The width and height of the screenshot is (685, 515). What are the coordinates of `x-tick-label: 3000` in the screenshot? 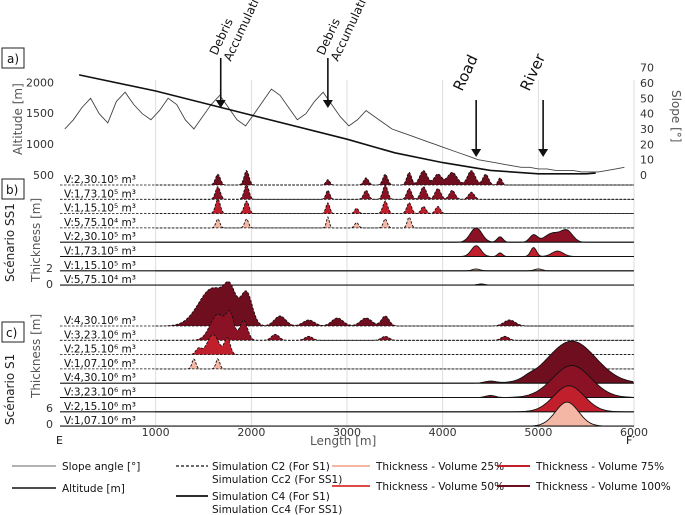 It's located at (347, 432).